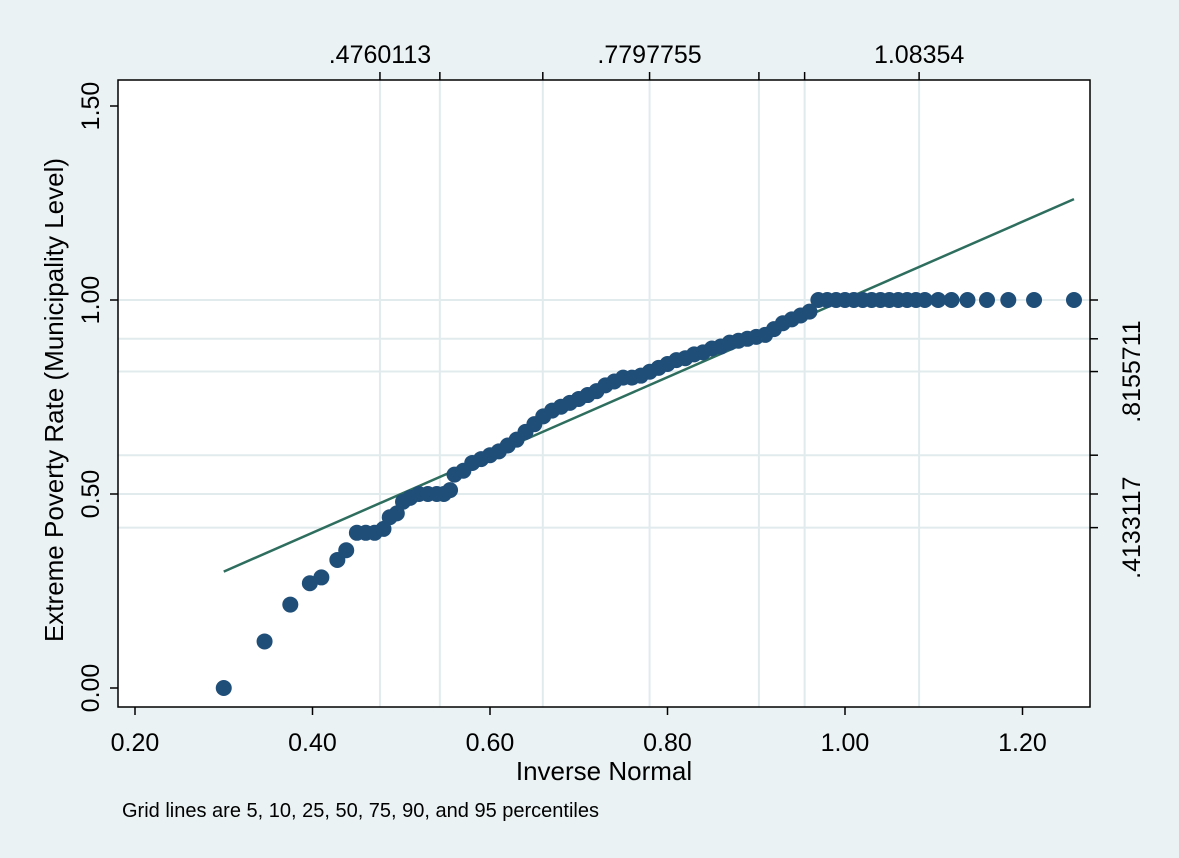  Describe the element at coordinates (91, 494) in the screenshot. I see `y-axis-tick-label: 0.50` at that location.